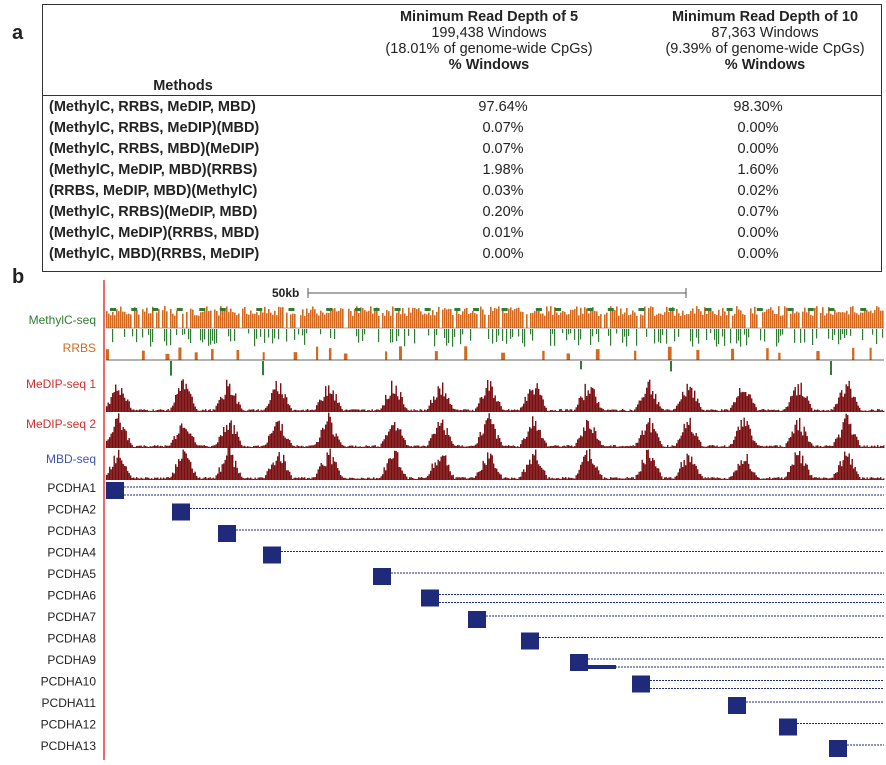  Describe the element at coordinates (71, 574) in the screenshot. I see `gene-label: PCDHA5` at that location.